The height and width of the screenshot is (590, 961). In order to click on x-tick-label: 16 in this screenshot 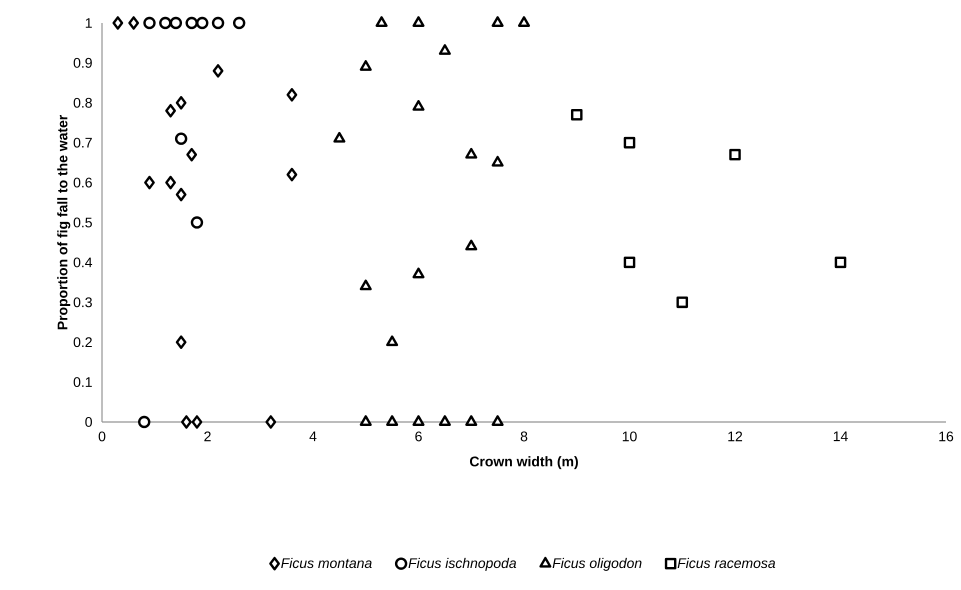, I will do `click(946, 436)`.